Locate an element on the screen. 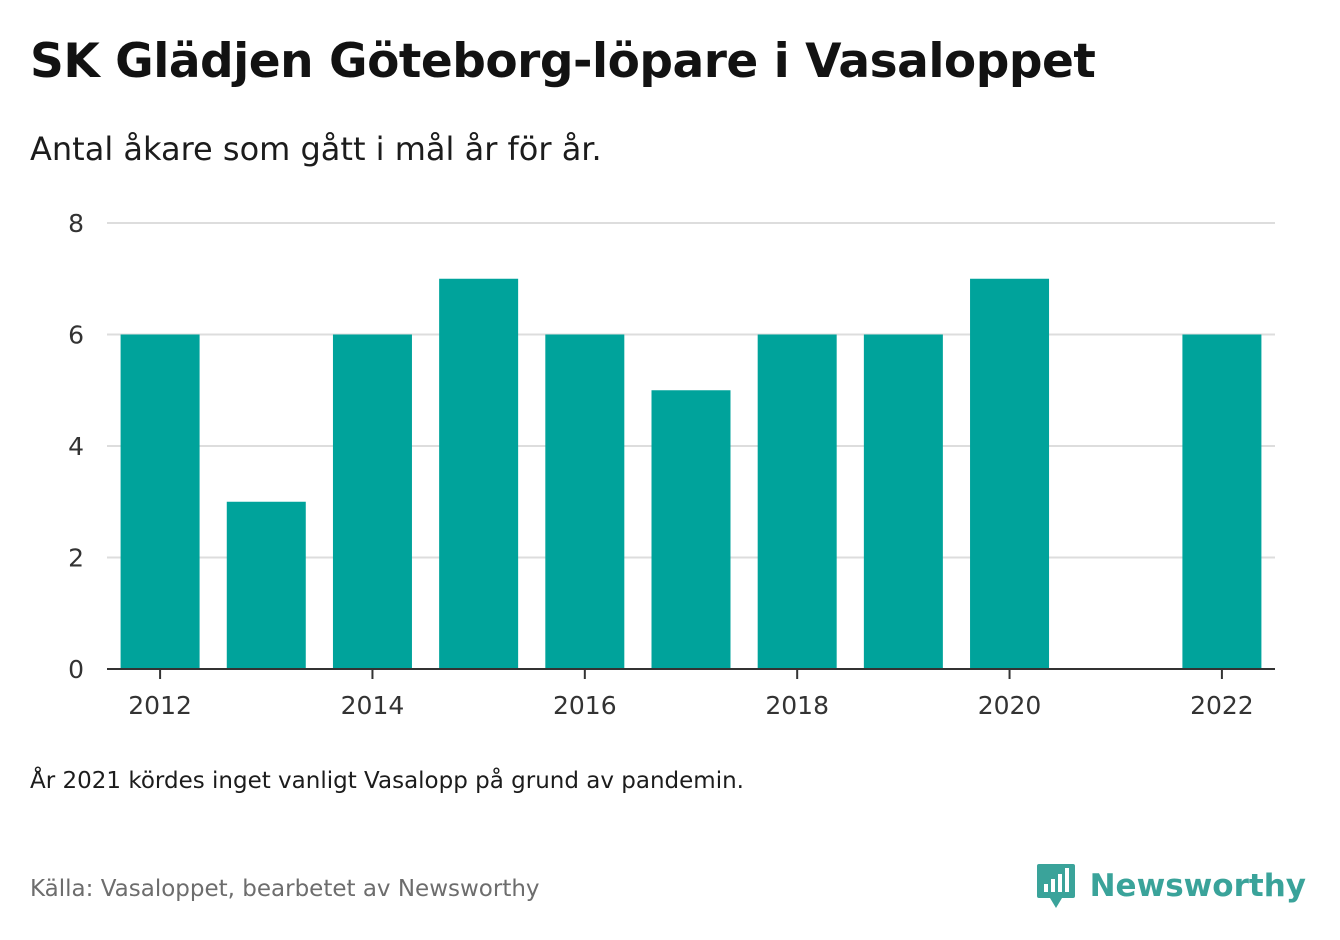  bar-2015 is located at coordinates (479, 473).